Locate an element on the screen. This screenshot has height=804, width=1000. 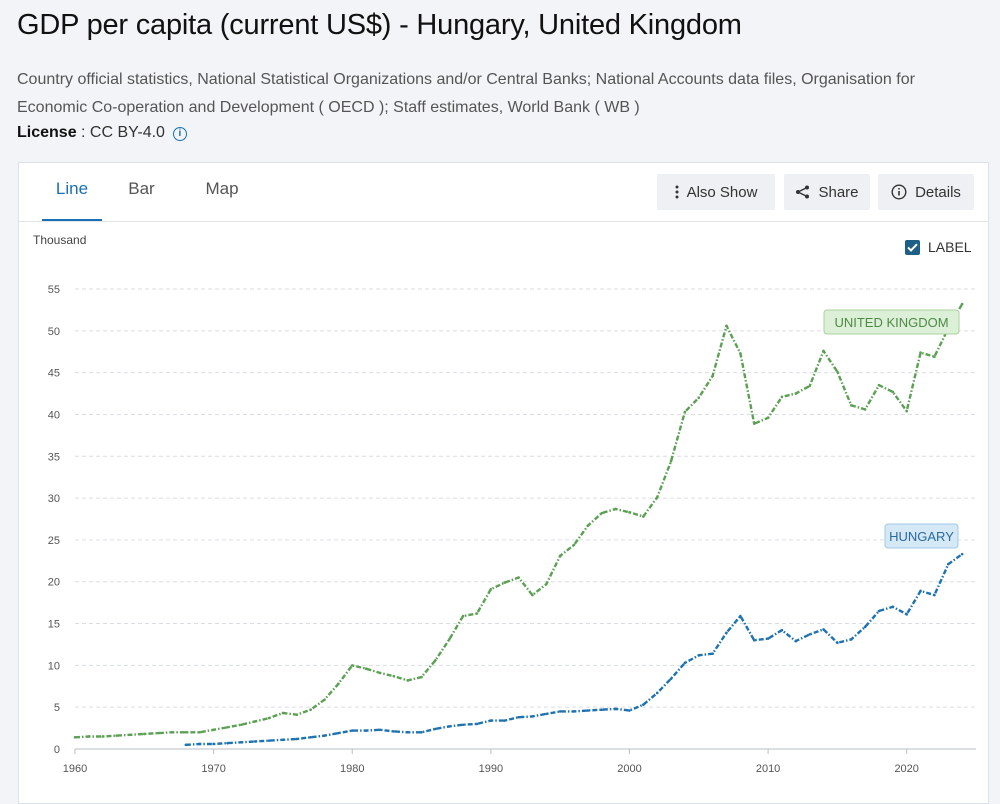
y-tick-label: 35 is located at coordinates (54, 457).